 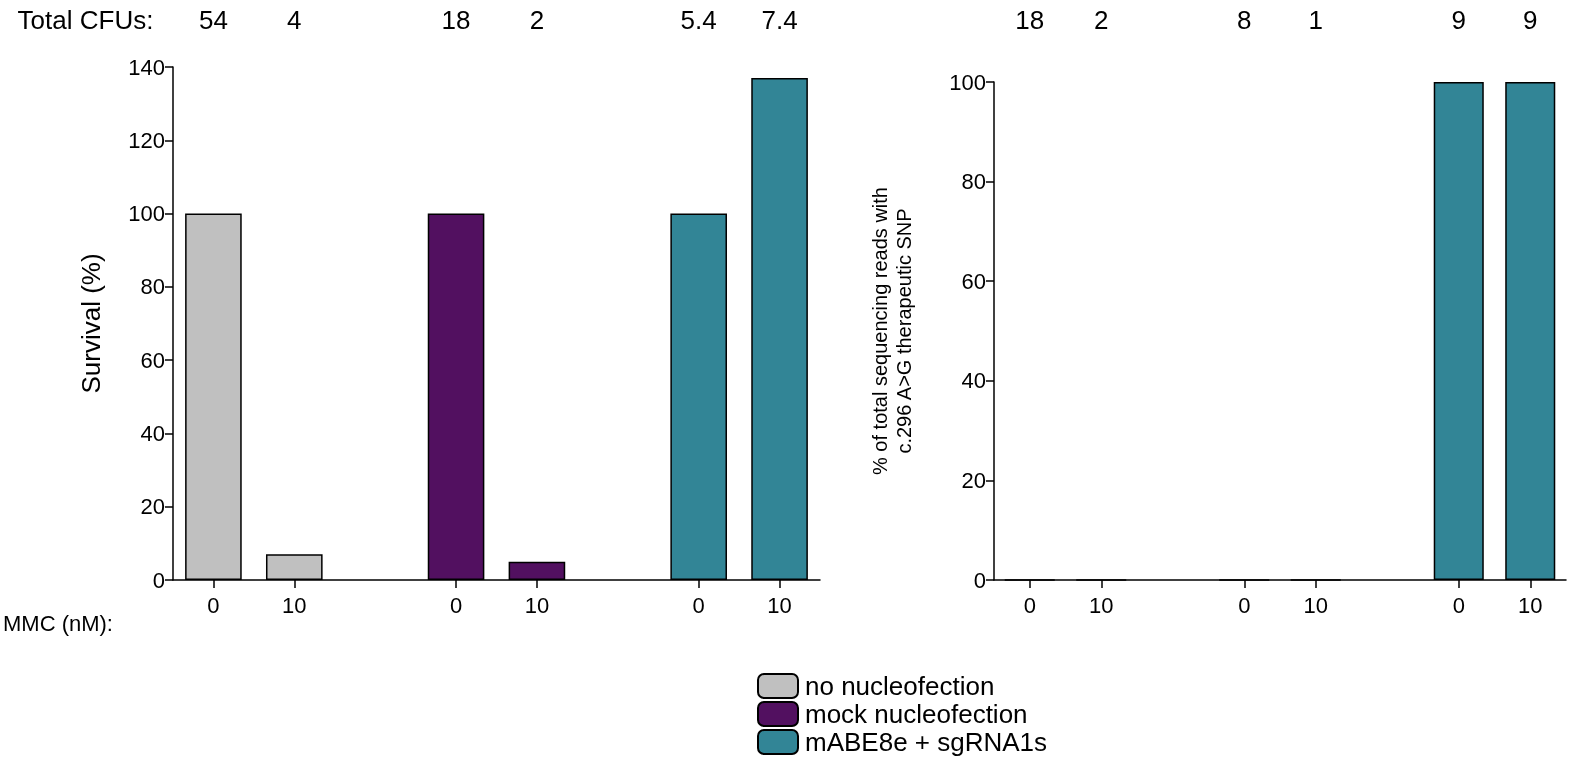 I want to click on y-axis-title: % of total sequencing reads with c.296 A>G therapeutic SNP, so click(x=892, y=331).